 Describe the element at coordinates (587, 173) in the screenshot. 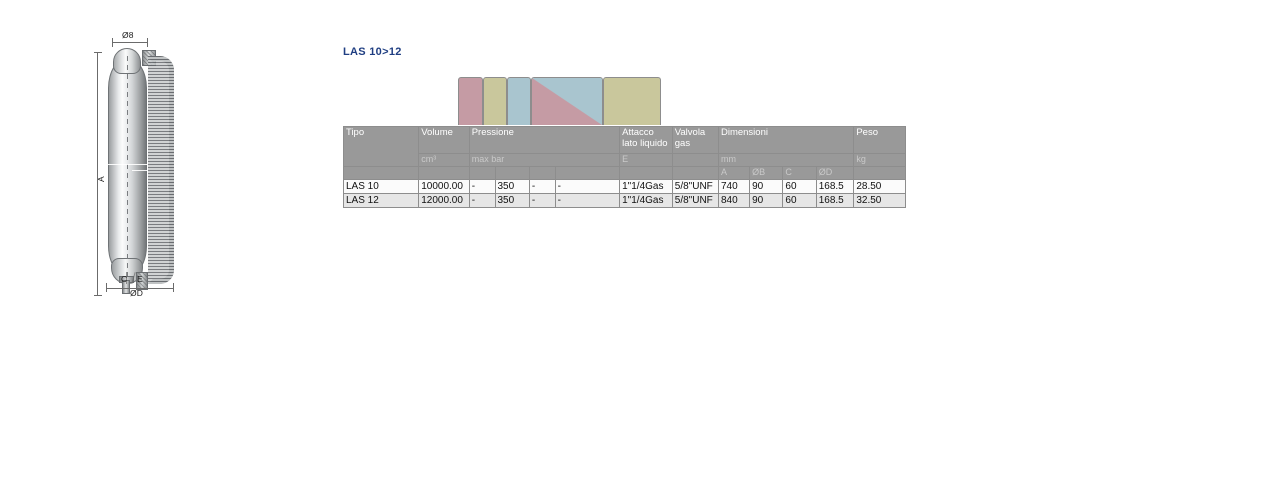

I see `subheader-blank-p4` at that location.